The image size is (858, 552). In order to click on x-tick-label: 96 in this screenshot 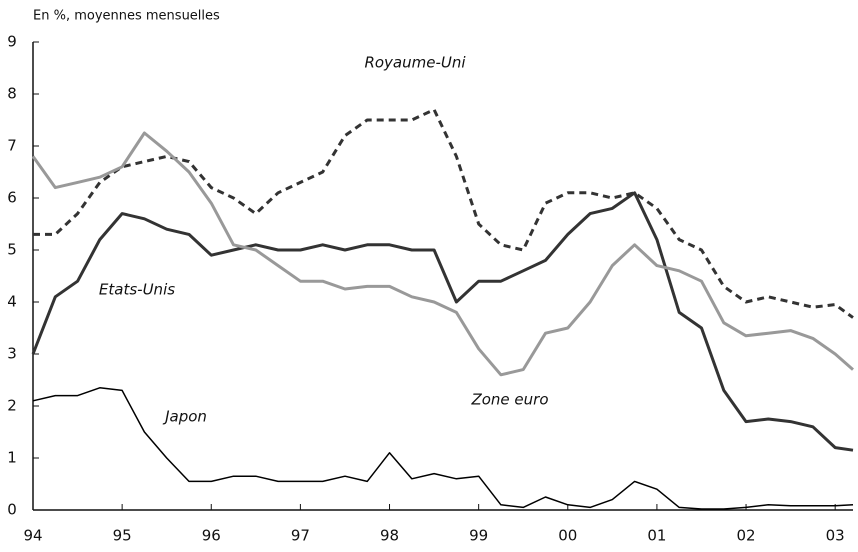, I will do `click(211, 536)`.